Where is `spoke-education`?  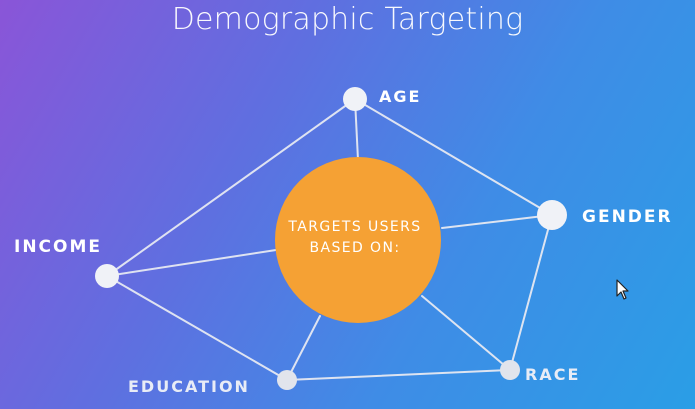 spoke-education is located at coordinates (303, 348).